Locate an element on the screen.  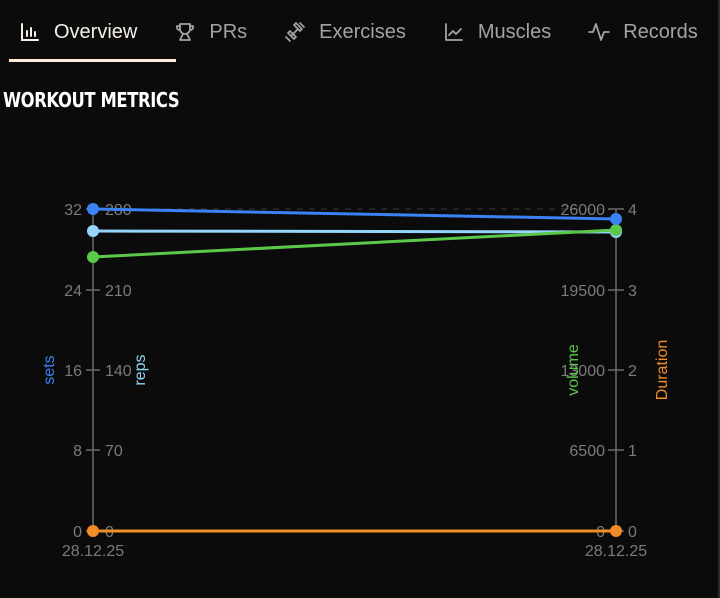
duration-tick: 4 is located at coordinates (632, 210).